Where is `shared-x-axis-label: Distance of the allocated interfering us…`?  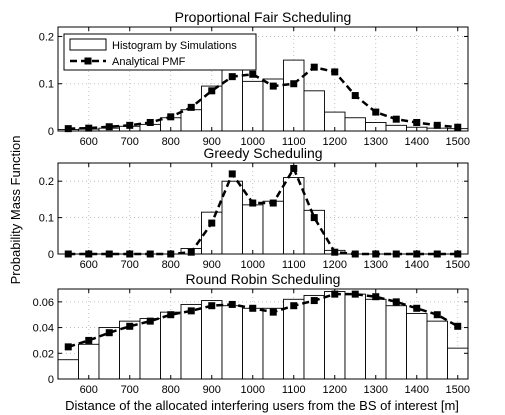
shared-x-axis-label: Distance of the allocated interfering us… is located at coordinates (262, 405).